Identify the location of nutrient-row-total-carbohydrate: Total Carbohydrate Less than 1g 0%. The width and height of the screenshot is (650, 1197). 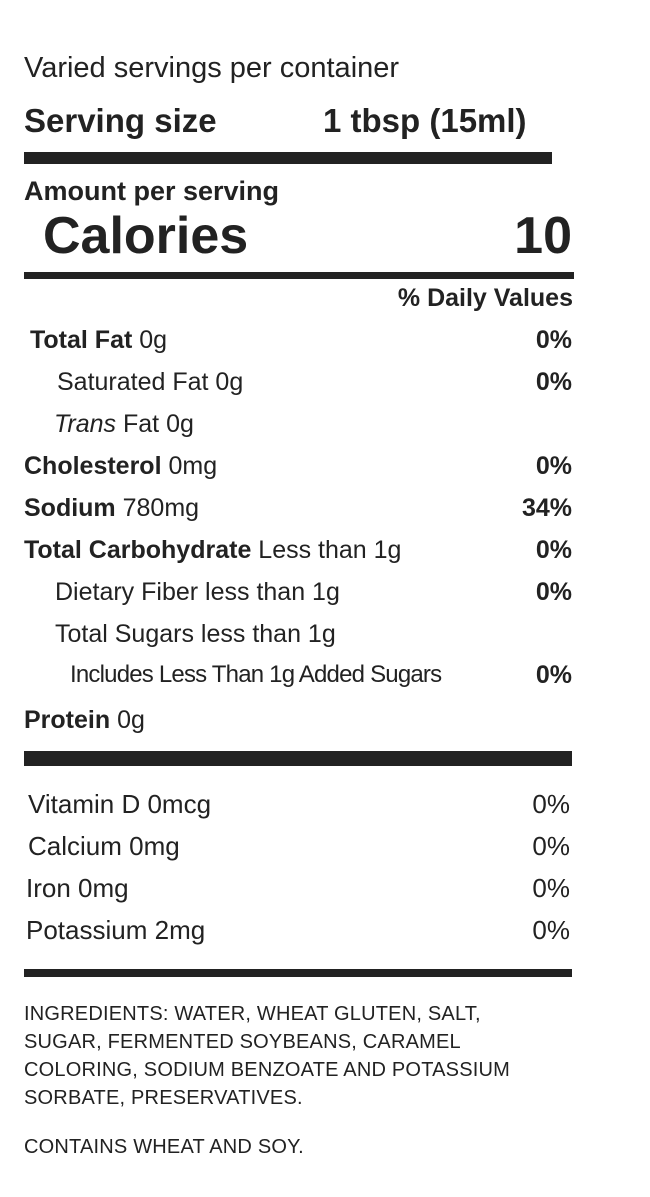
(298, 552).